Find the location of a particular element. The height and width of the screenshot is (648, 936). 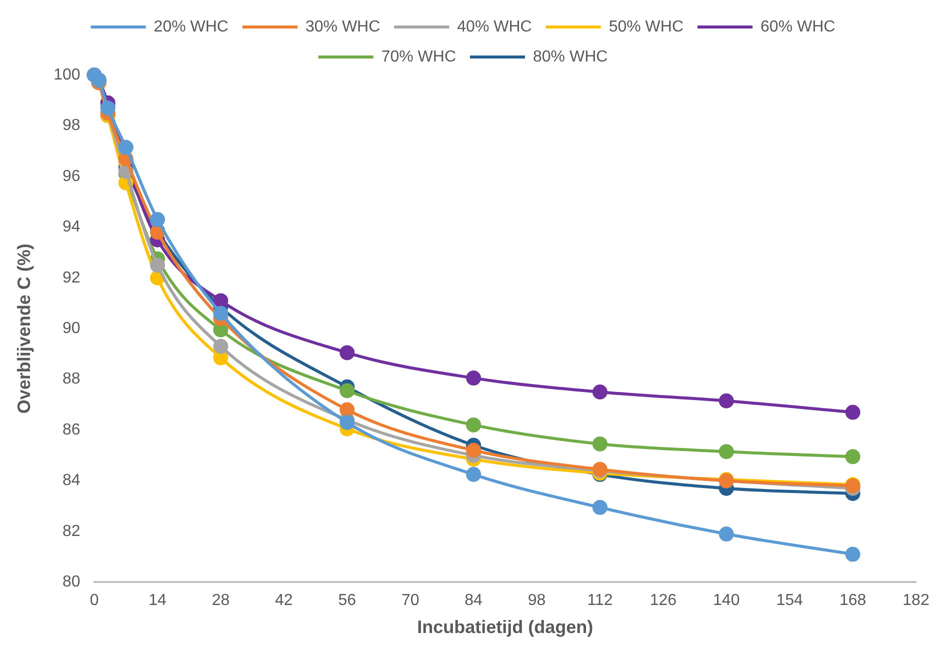

legend-label: 70% WHC is located at coordinates (418, 57).